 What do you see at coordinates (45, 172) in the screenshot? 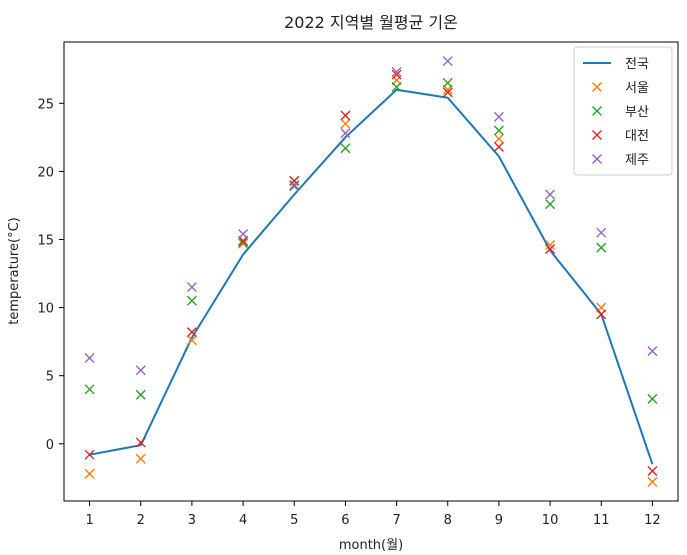
I see `y-tick-label-20: 20` at bounding box center [45, 172].